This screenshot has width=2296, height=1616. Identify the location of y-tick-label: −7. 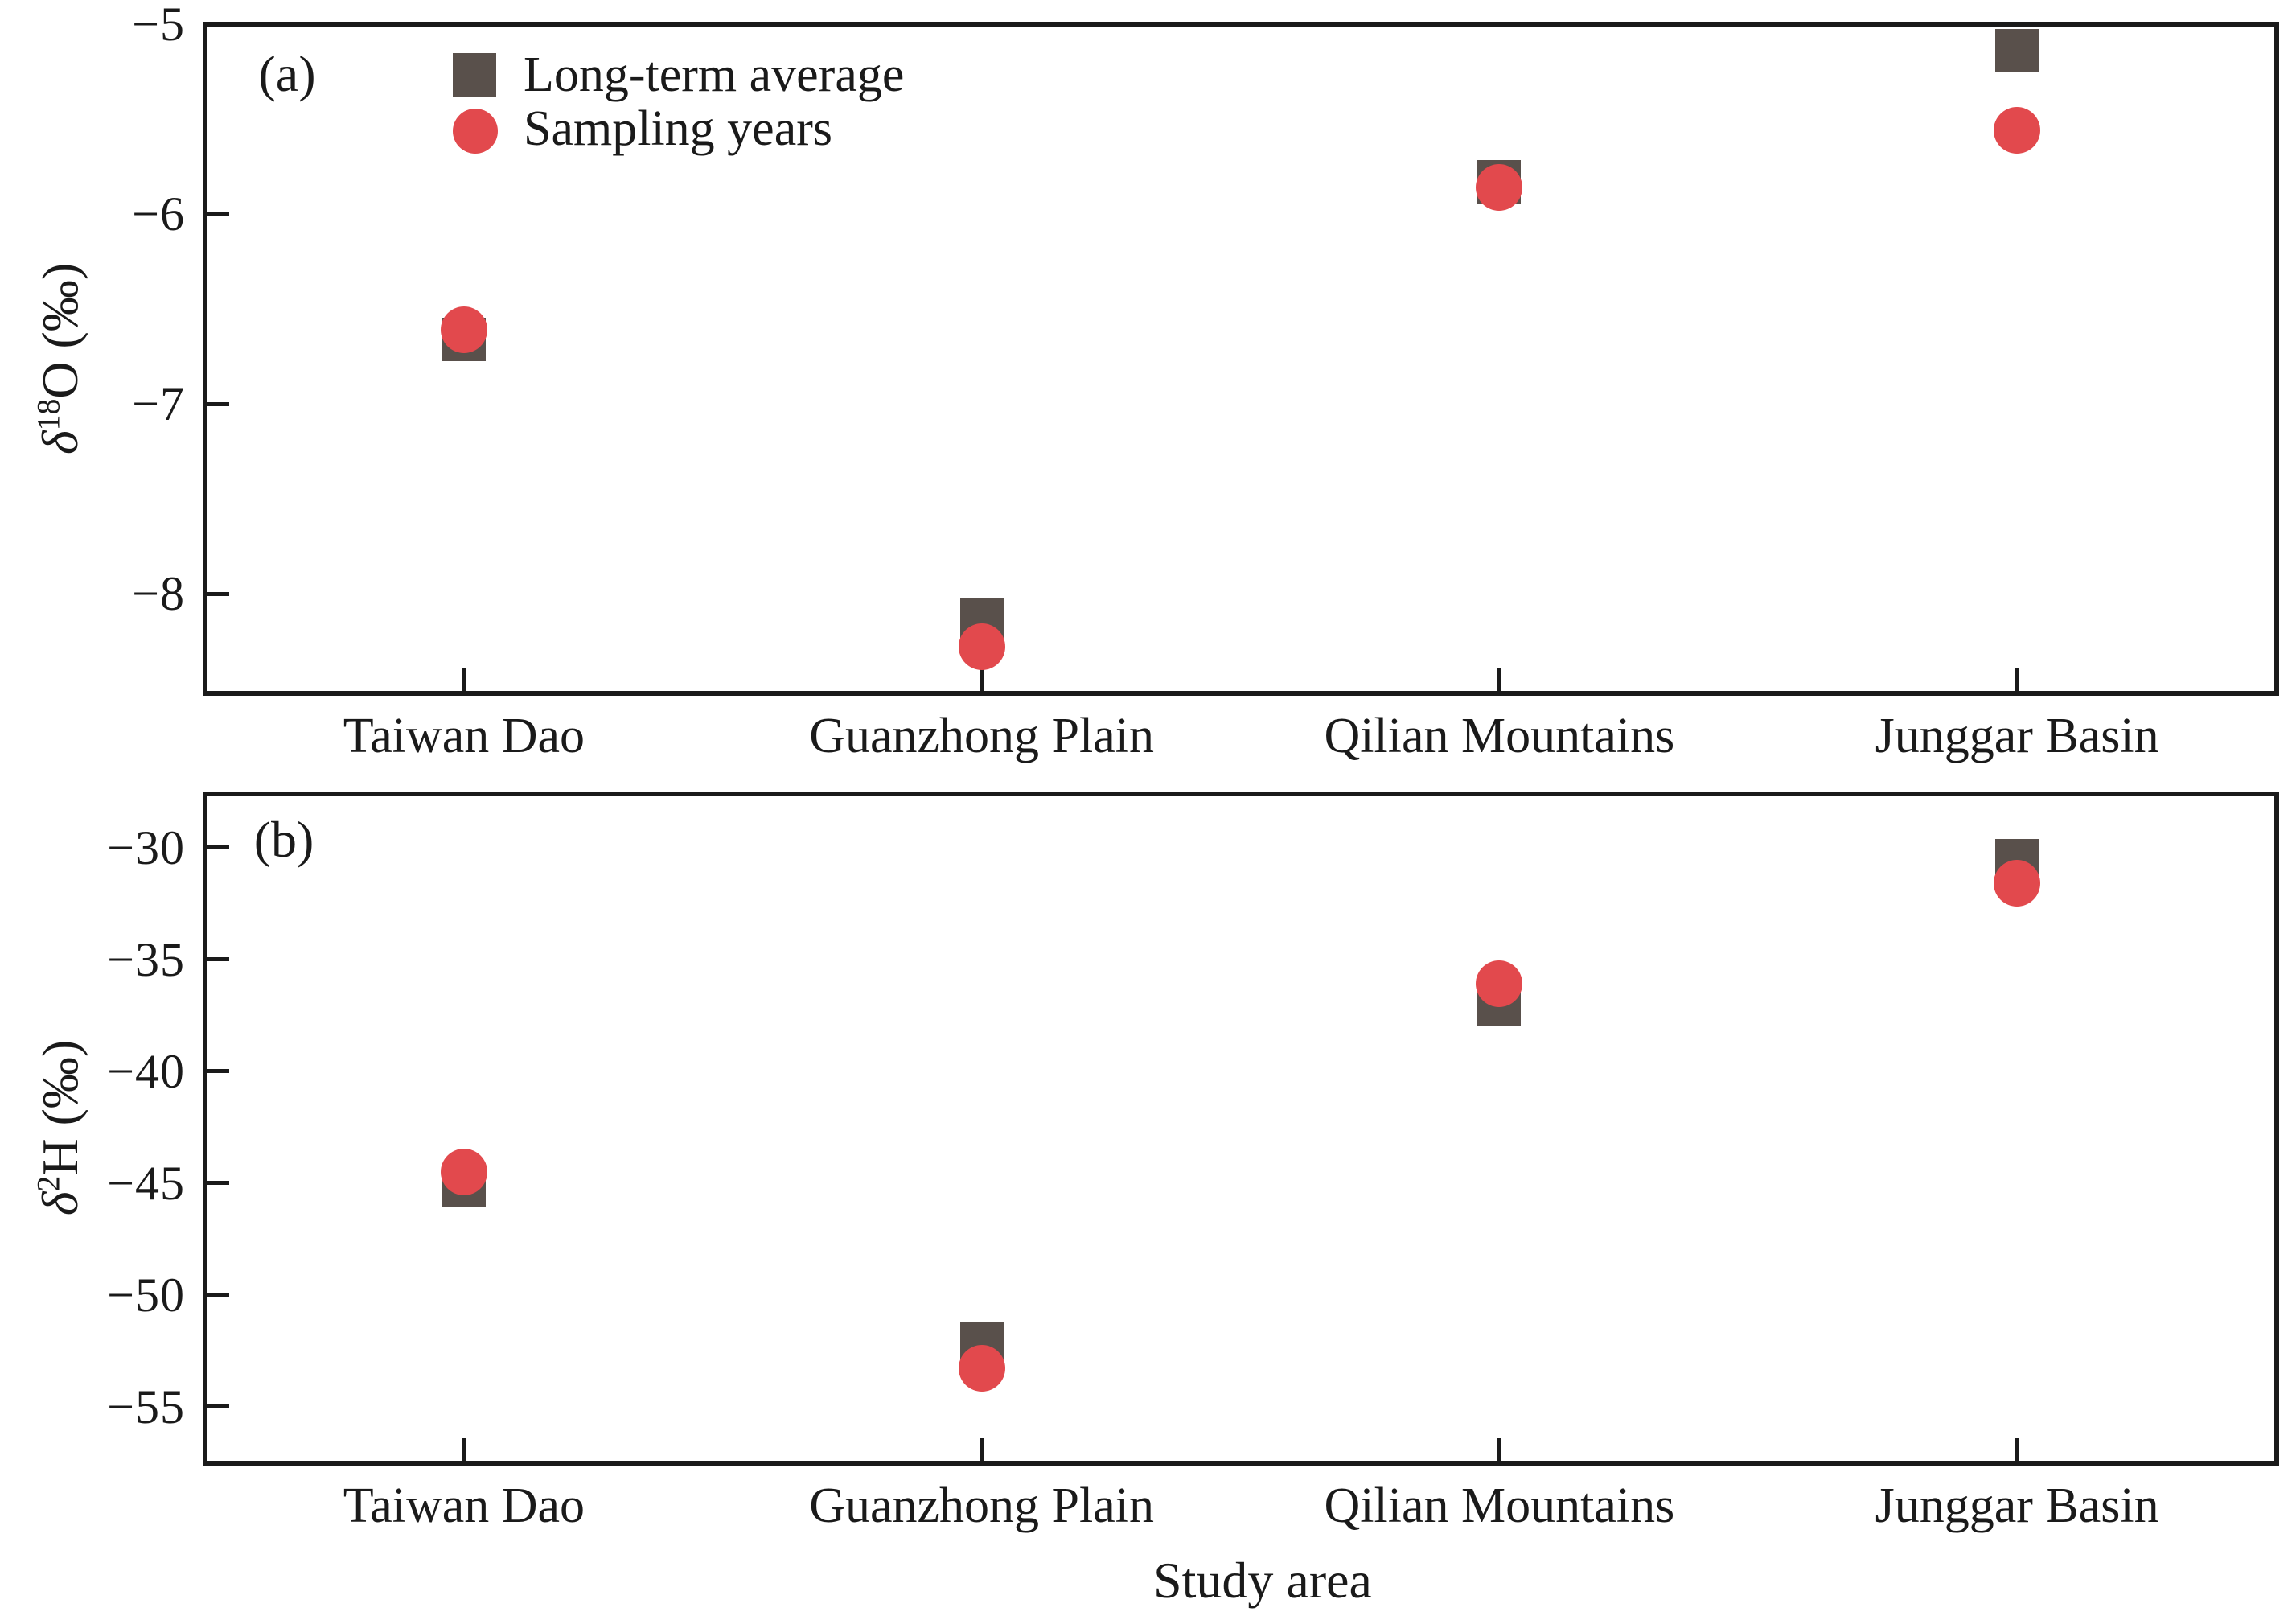
(158, 404).